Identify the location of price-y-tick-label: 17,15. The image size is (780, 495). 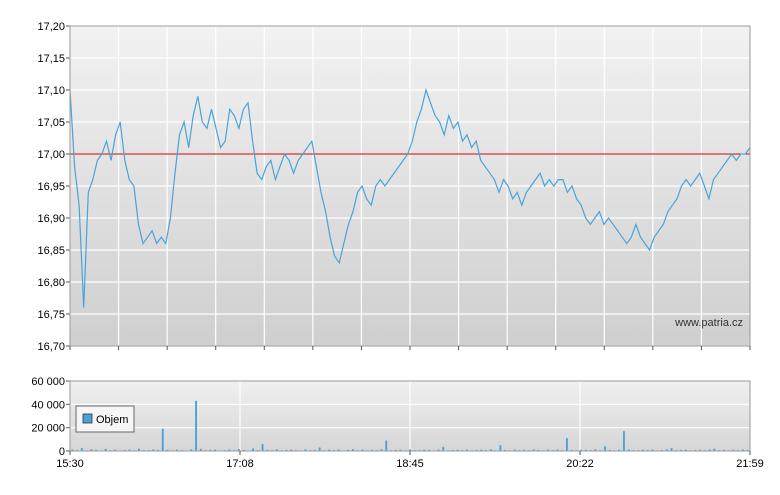
(51, 59).